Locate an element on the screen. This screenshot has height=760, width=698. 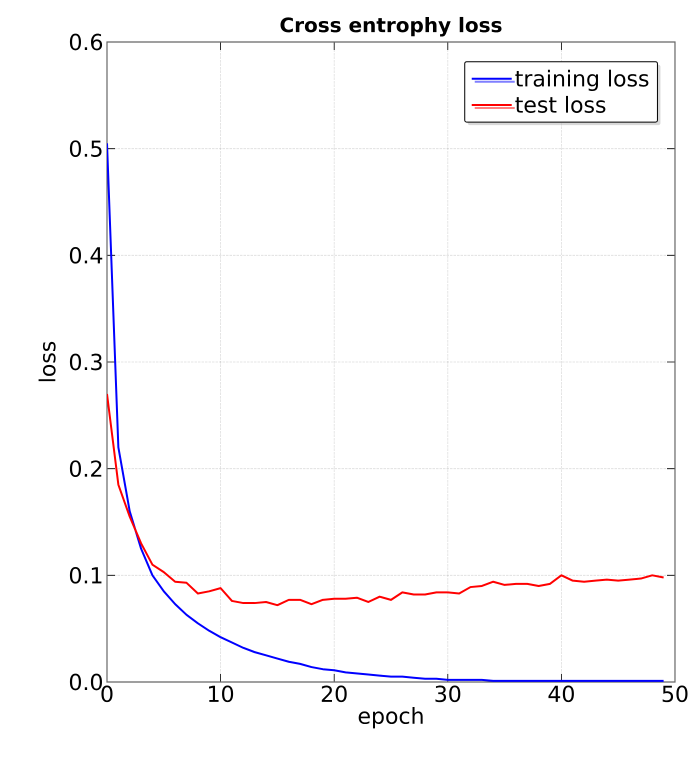
y-tick-label: 0.2 is located at coordinates (86, 468).